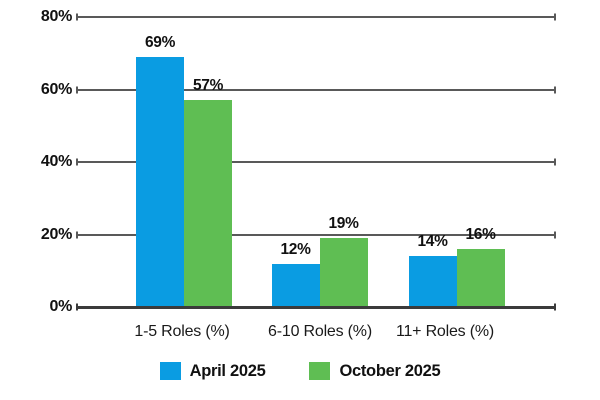  I want to click on data-label: 14%, so click(432, 242).